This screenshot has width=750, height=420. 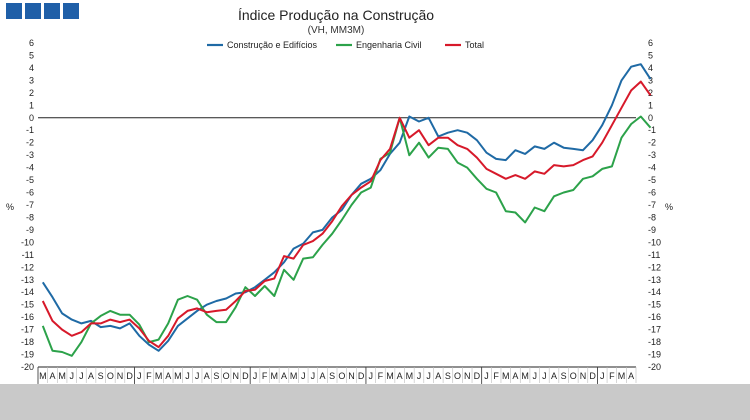 What do you see at coordinates (389, 45) in the screenshot?
I see `legend-label: Engenharia Civil` at bounding box center [389, 45].